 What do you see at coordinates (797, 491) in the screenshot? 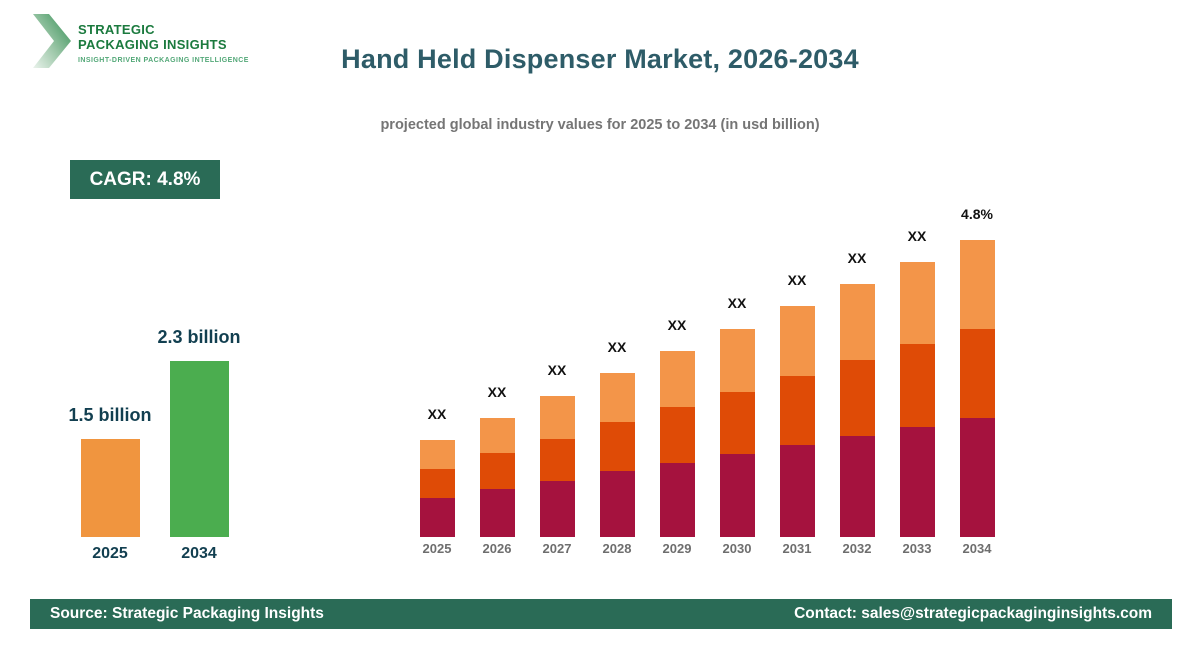
I see `stacked-segment-bottom-2031` at bounding box center [797, 491].